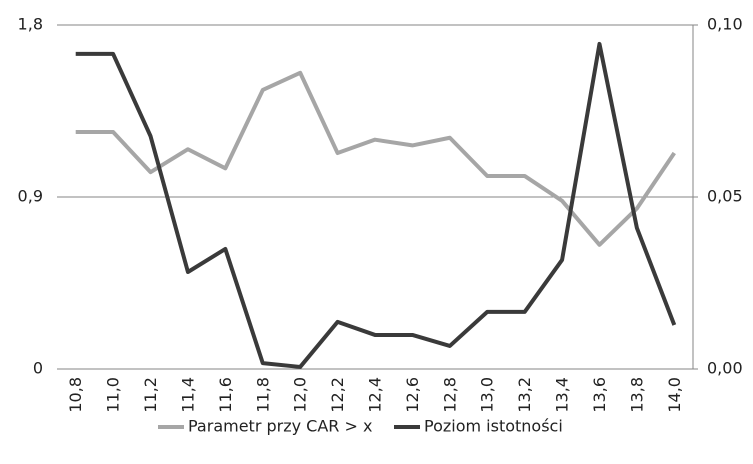 This screenshot has height=464, width=753. Describe the element at coordinates (280, 426) in the screenshot. I see `legend-label: Parametr przy CAR > x` at that location.